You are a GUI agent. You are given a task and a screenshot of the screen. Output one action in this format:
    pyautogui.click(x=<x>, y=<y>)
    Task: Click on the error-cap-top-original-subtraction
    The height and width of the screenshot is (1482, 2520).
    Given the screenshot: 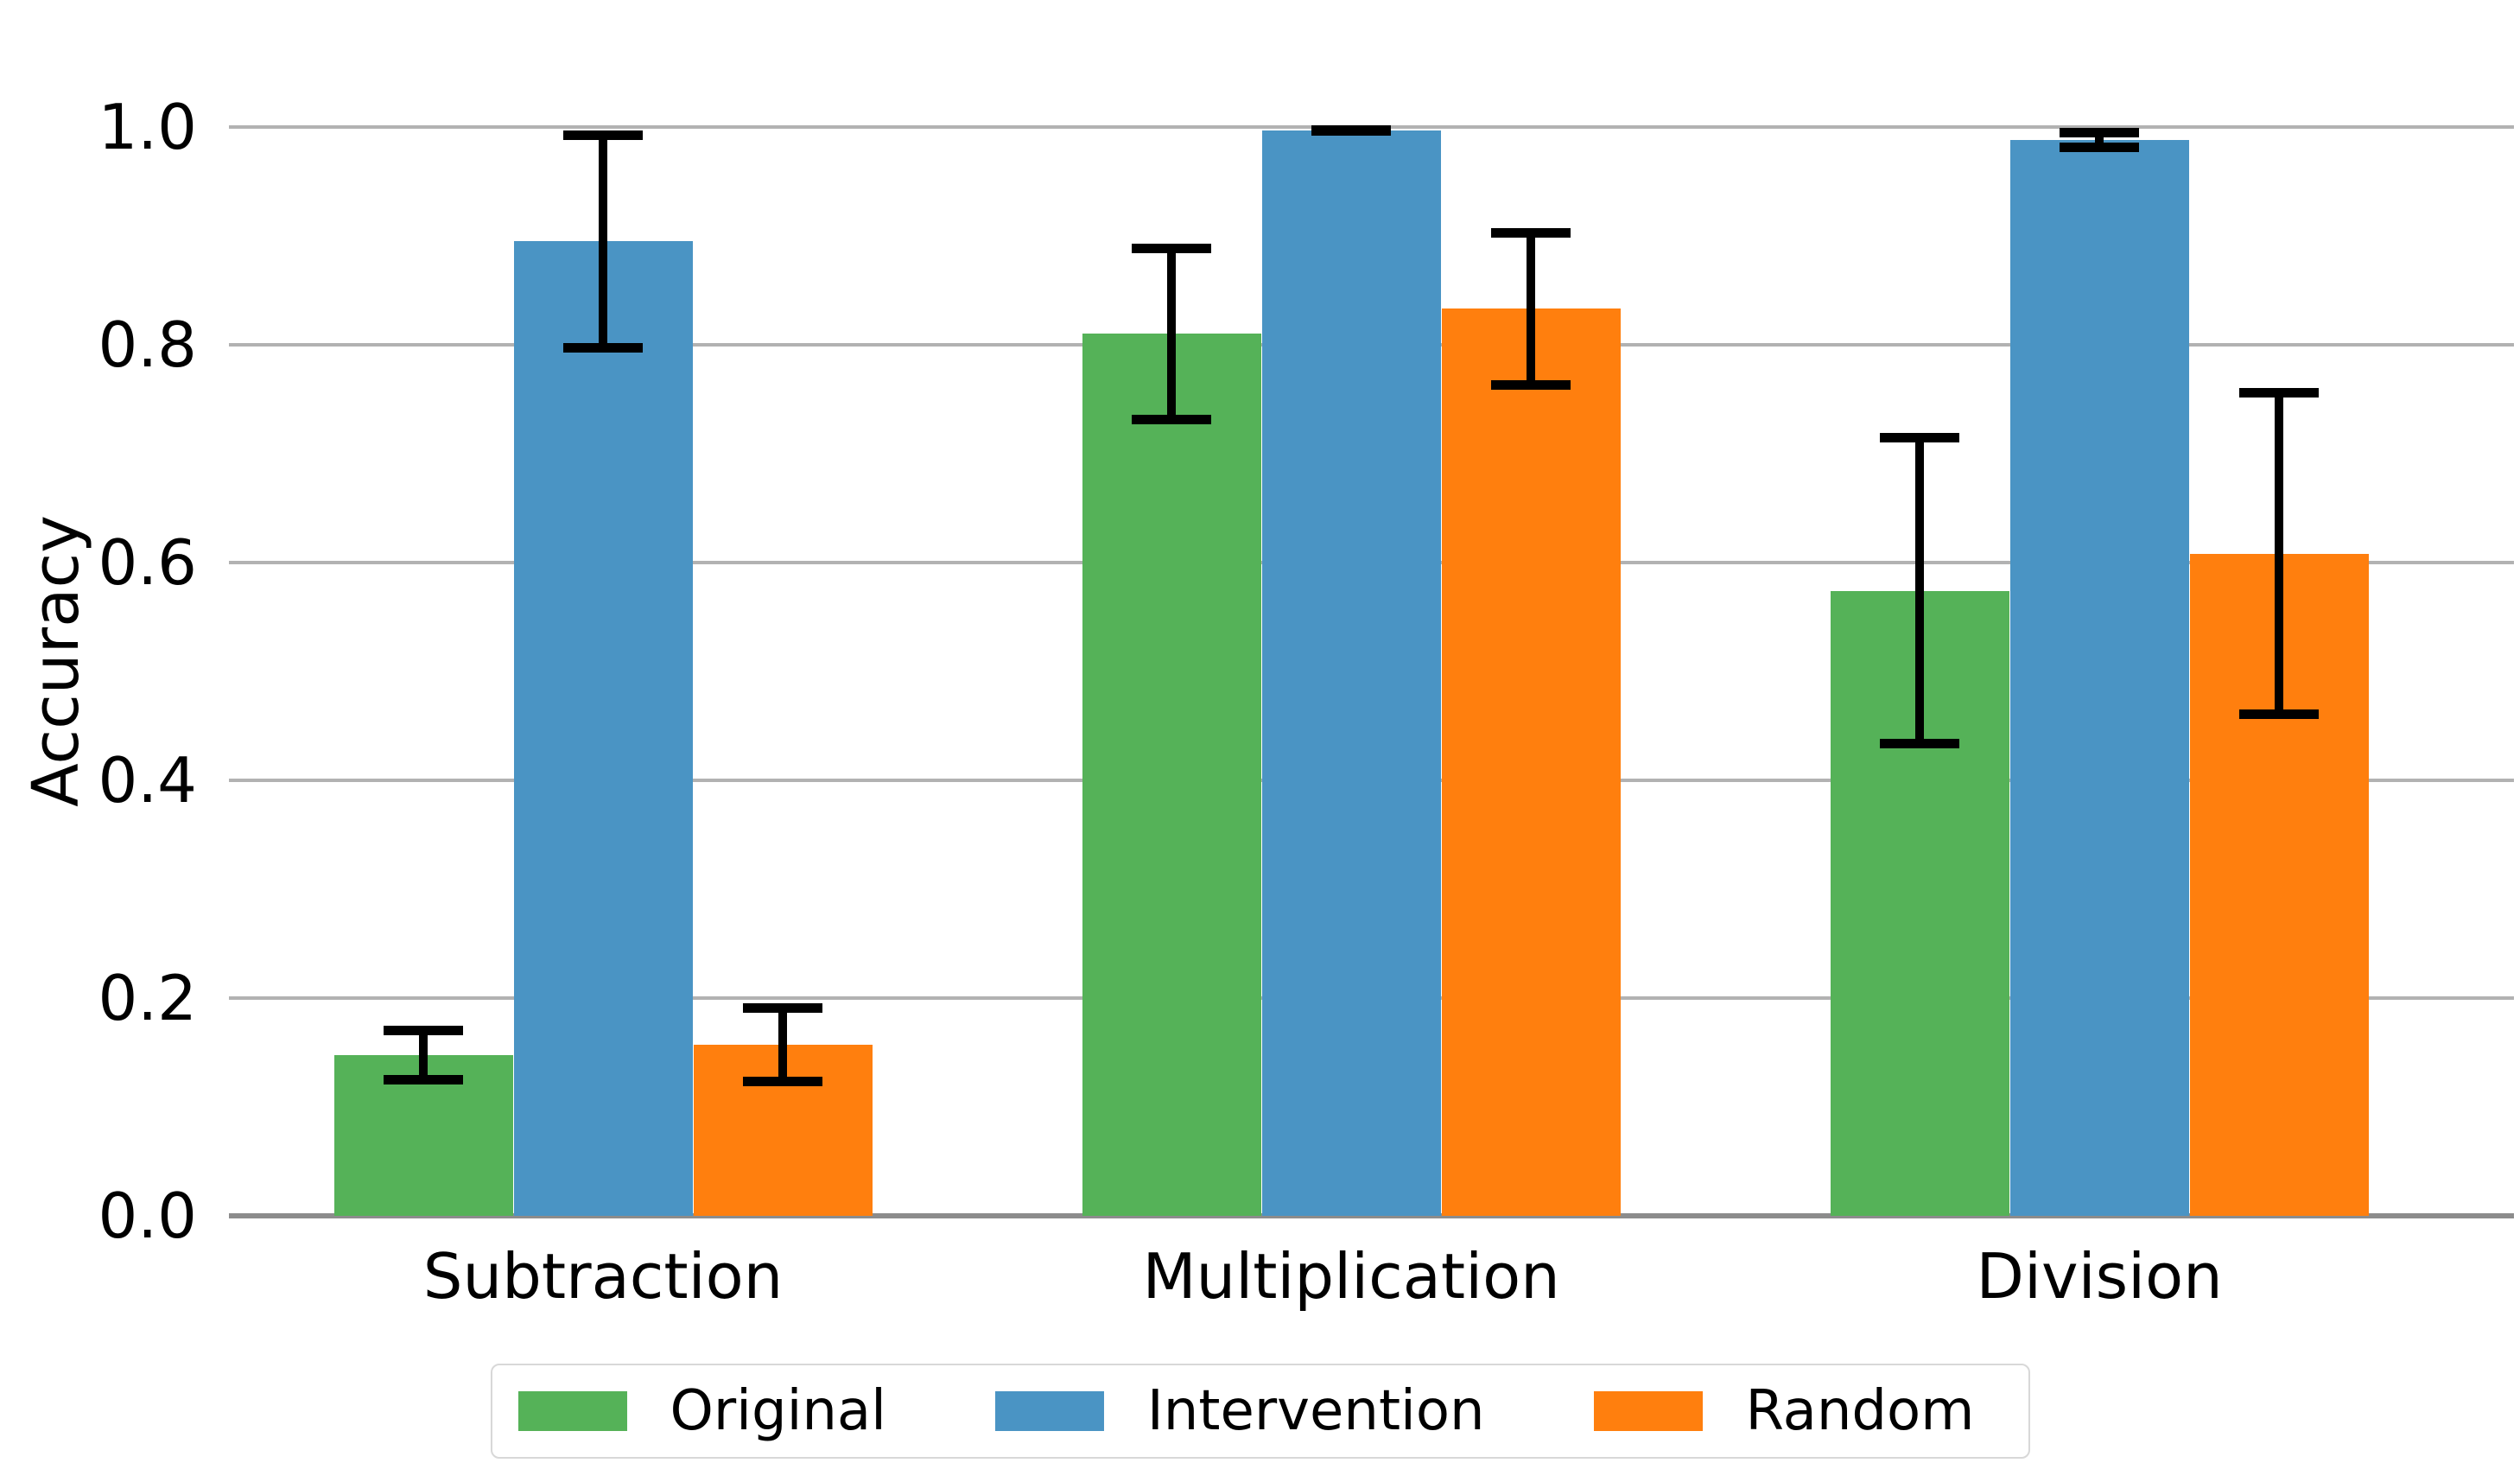 What is the action you would take?
    pyautogui.click(x=424, y=1030)
    